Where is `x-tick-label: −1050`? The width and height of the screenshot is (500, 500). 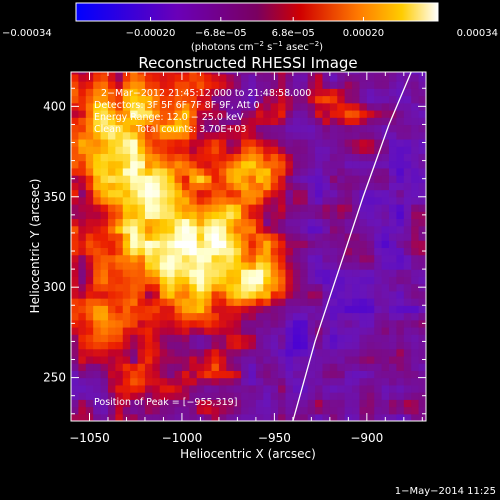
x-tick-label: −1050 is located at coordinates (89, 438).